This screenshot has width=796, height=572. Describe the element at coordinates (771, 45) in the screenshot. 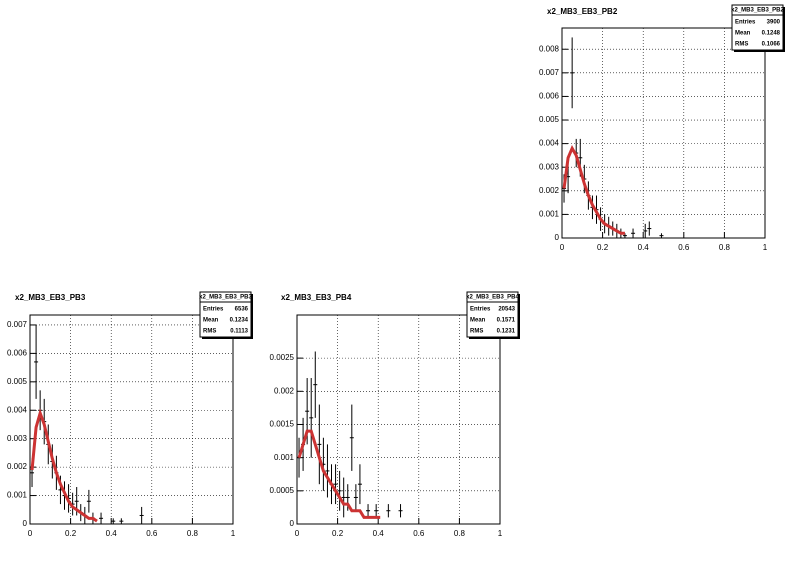

I see `stats-value: 0.1066` at that location.